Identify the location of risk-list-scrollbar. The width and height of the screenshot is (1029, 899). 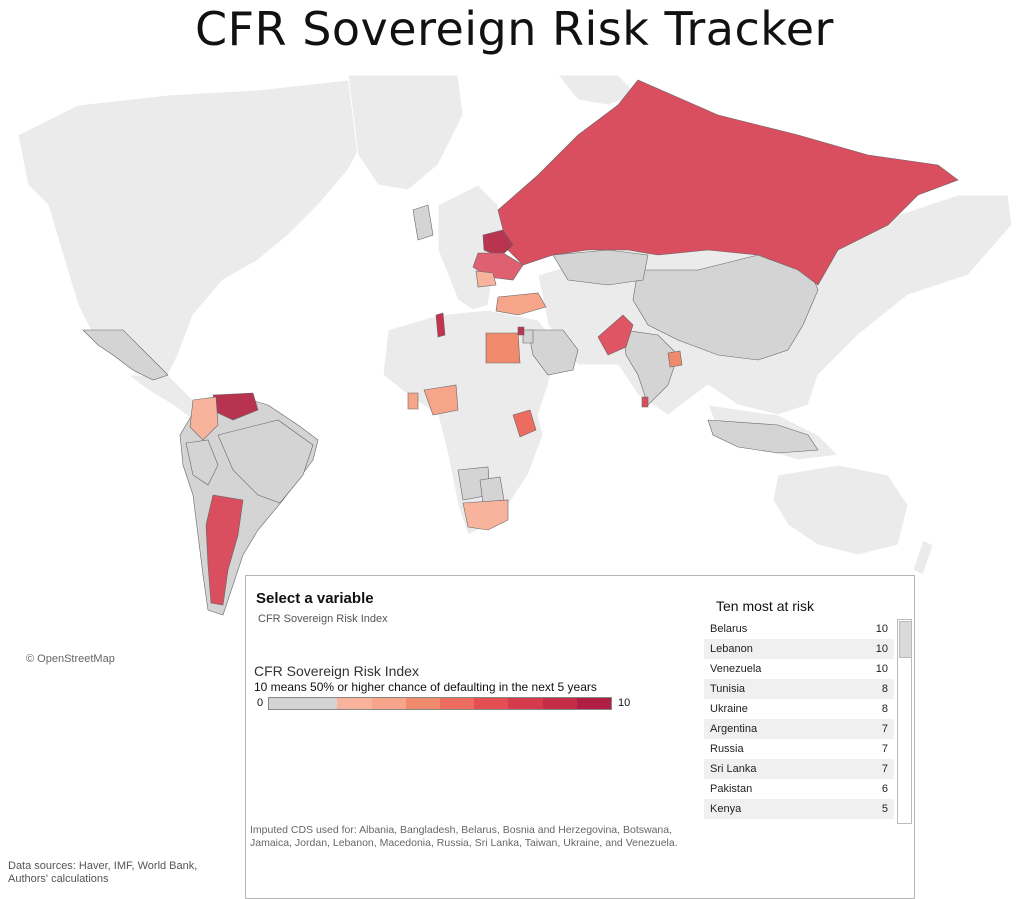
(904, 721).